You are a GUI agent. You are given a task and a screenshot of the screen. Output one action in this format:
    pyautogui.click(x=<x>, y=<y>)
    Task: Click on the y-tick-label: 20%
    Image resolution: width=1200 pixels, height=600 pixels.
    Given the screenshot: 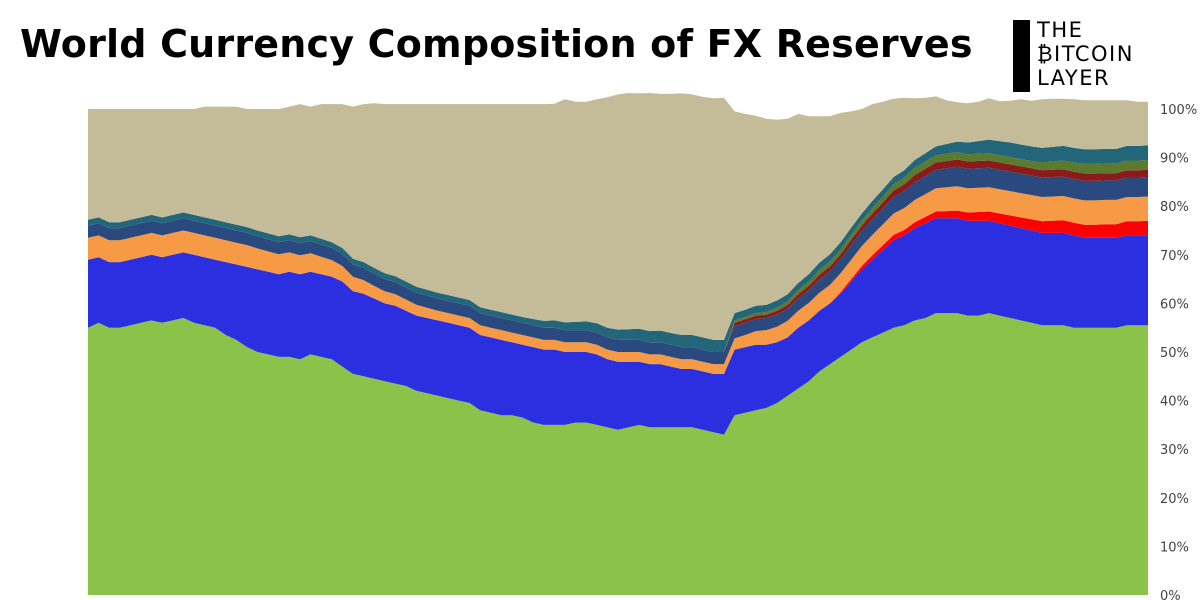 What is the action you would take?
    pyautogui.click(x=1174, y=499)
    